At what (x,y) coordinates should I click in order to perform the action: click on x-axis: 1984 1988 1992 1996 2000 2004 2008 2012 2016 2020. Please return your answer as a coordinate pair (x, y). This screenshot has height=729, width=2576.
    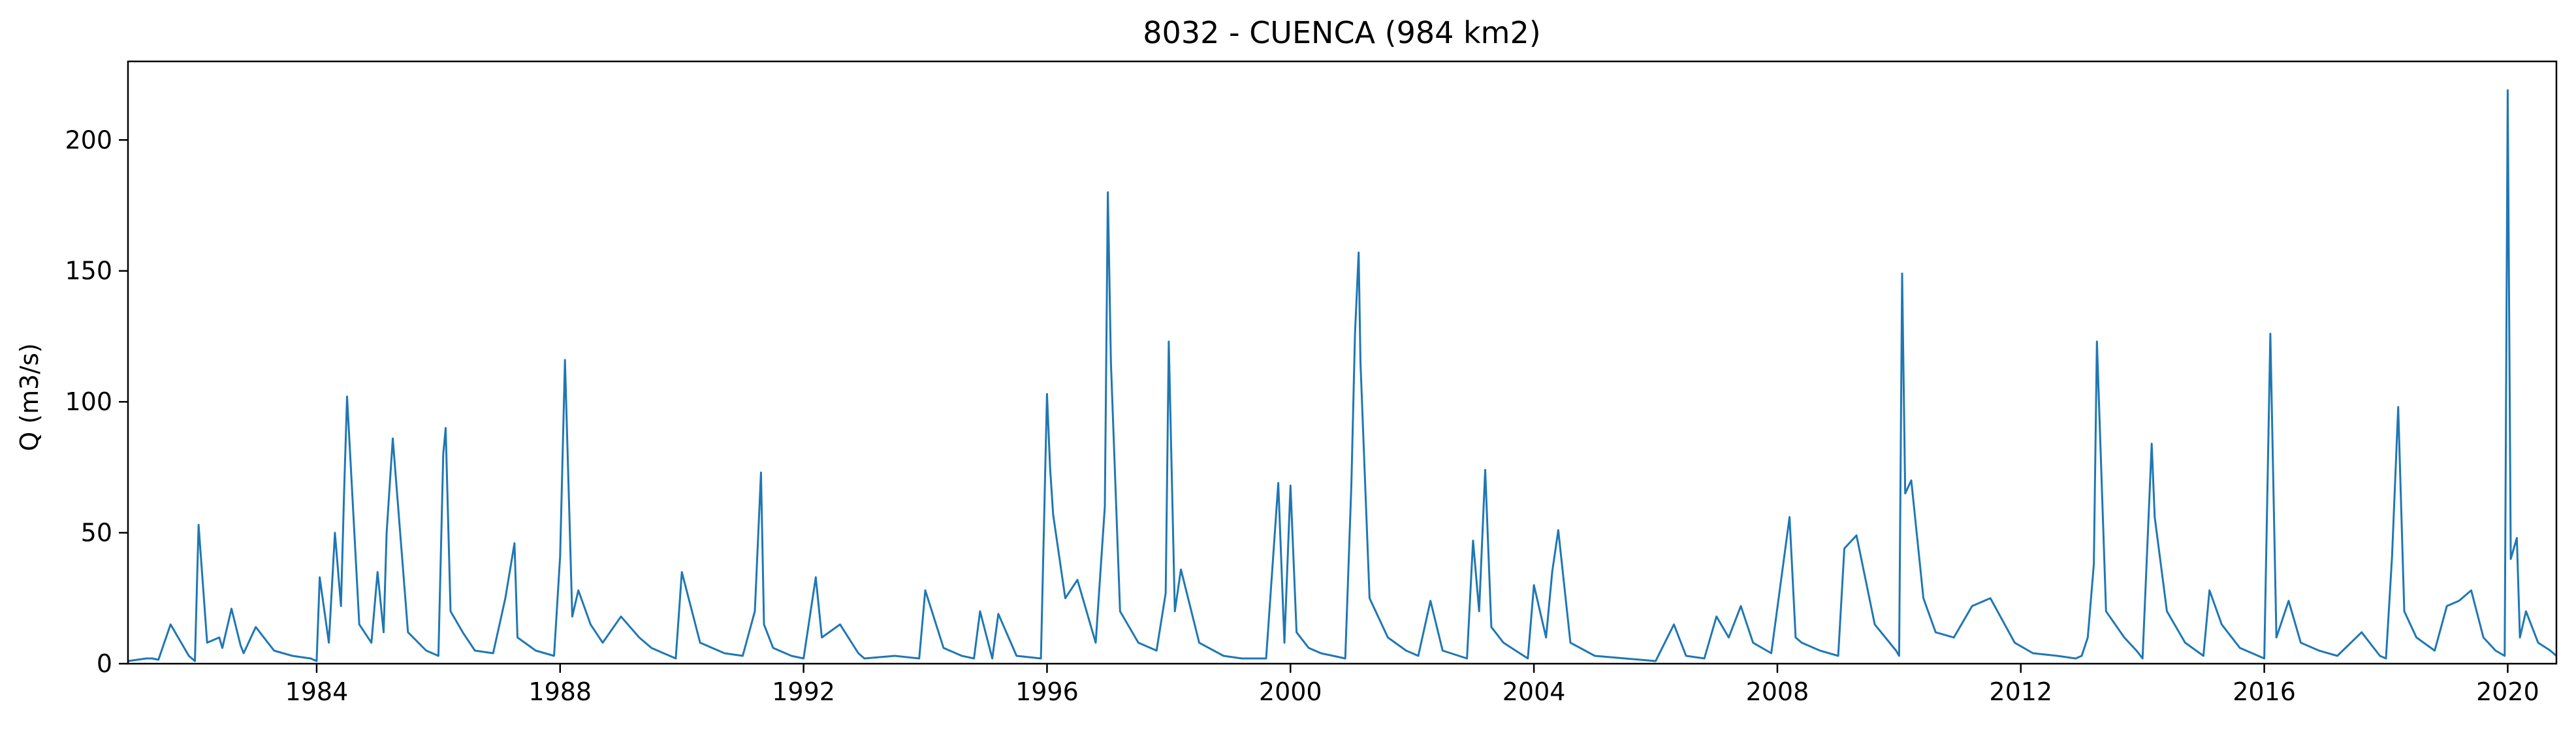
    Looking at the image, I should click on (1412, 685).